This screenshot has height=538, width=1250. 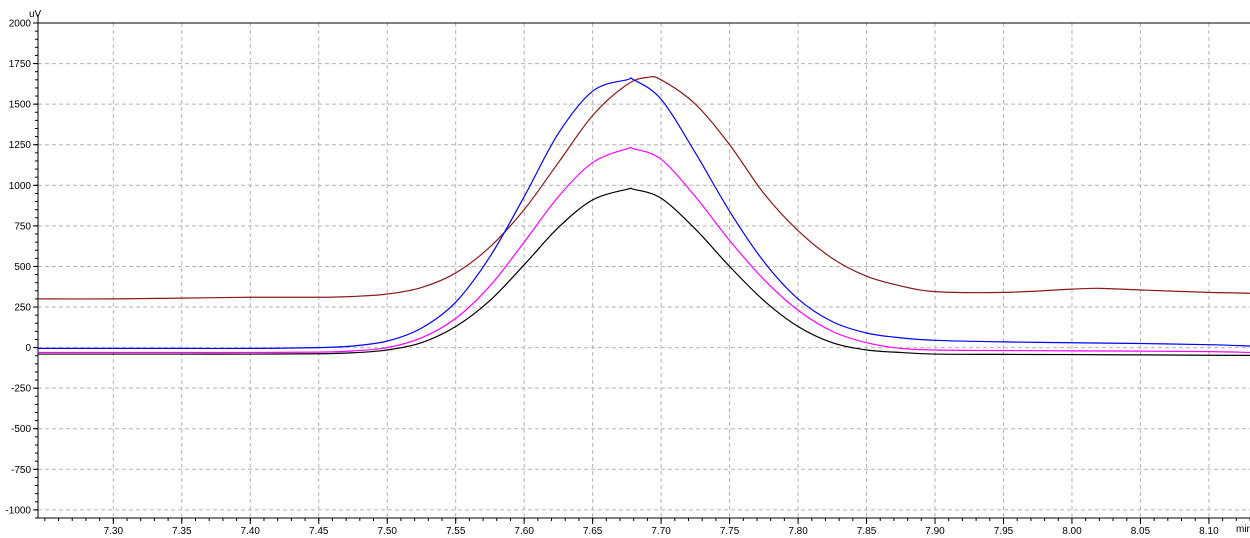 What do you see at coordinates (20, 64) in the screenshot?
I see `y-tick-label: 1750` at bounding box center [20, 64].